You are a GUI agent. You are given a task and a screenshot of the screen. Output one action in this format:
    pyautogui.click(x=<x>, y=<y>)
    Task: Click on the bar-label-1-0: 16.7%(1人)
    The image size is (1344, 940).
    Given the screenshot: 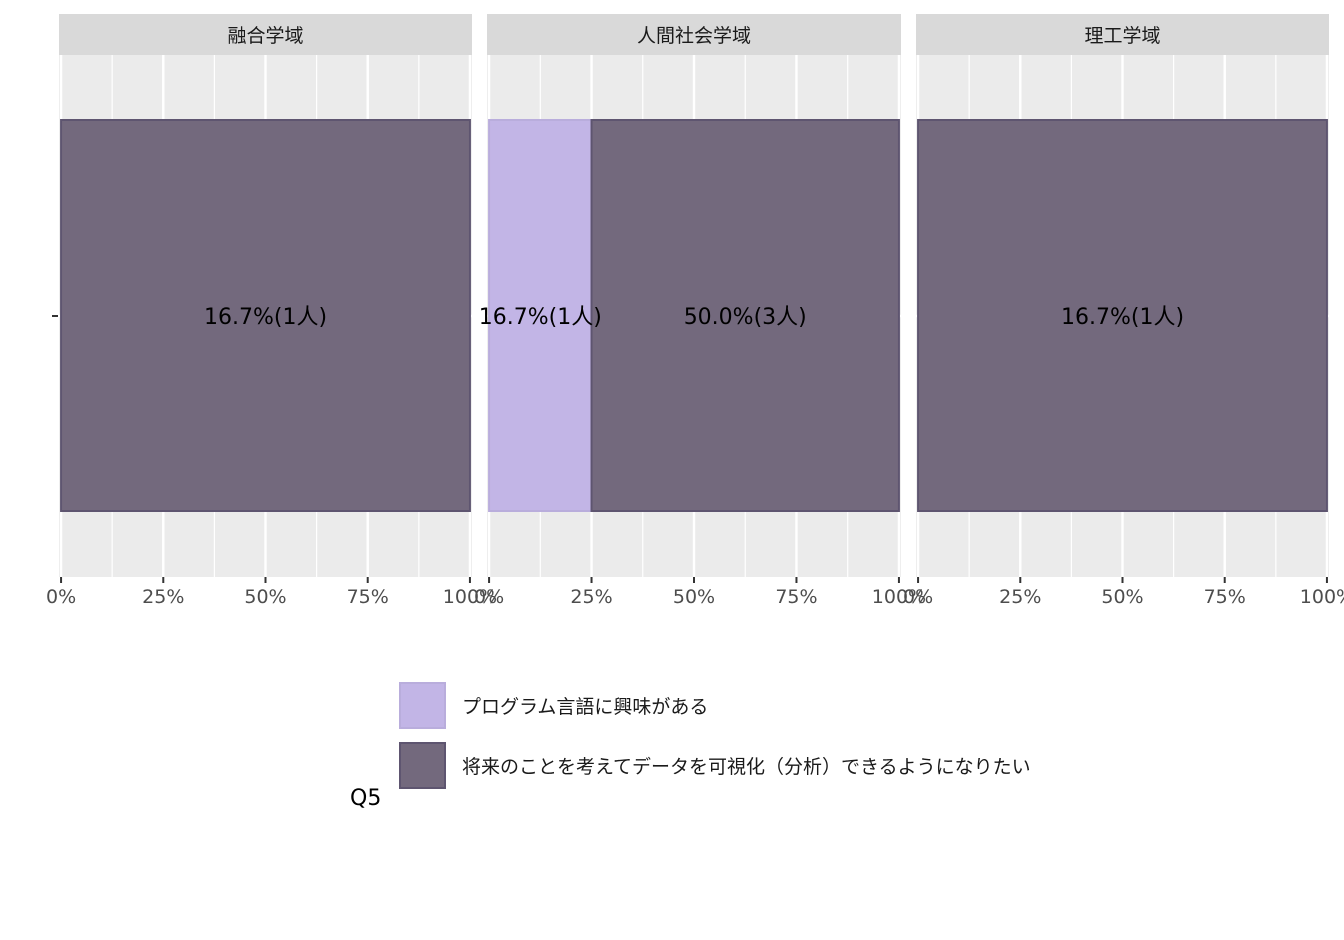 What is the action you would take?
    pyautogui.click(x=540, y=317)
    